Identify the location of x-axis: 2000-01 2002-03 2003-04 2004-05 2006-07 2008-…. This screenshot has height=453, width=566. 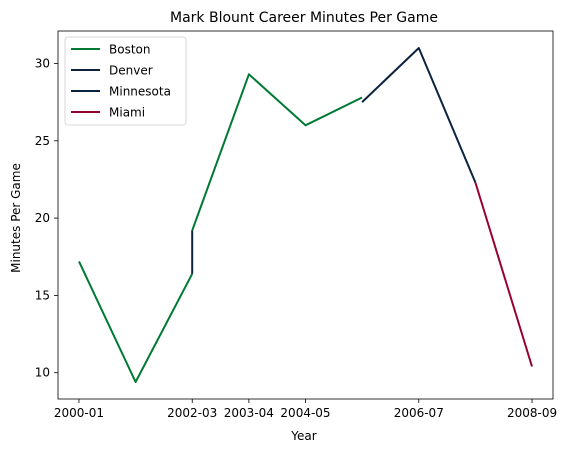
(305, 409).